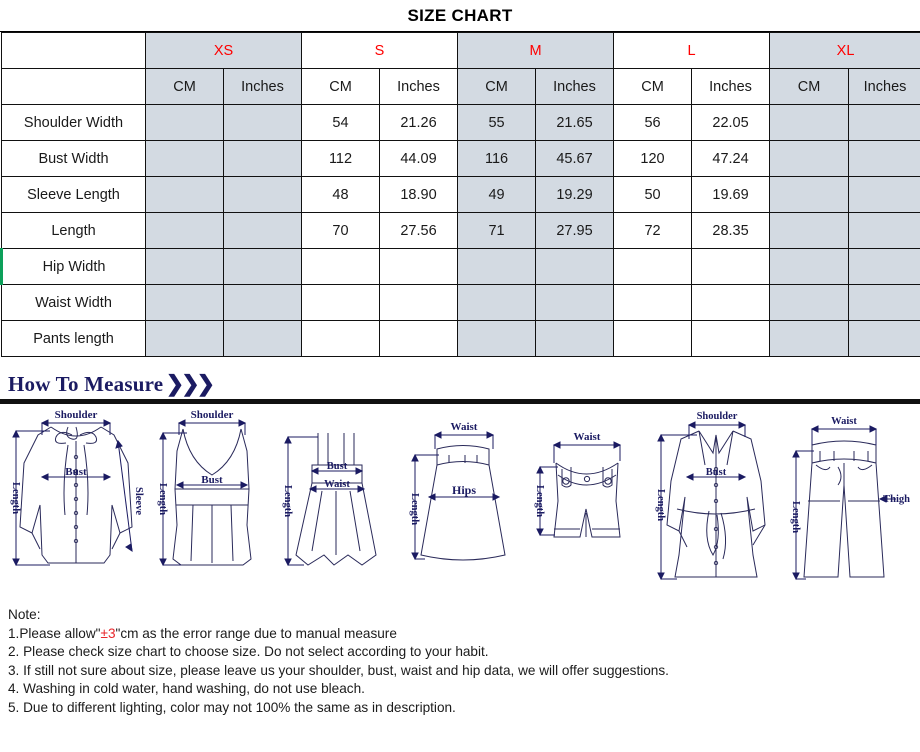 This screenshot has height=752, width=920. What do you see at coordinates (653, 122) in the screenshot?
I see `measure-cell: 56` at bounding box center [653, 122].